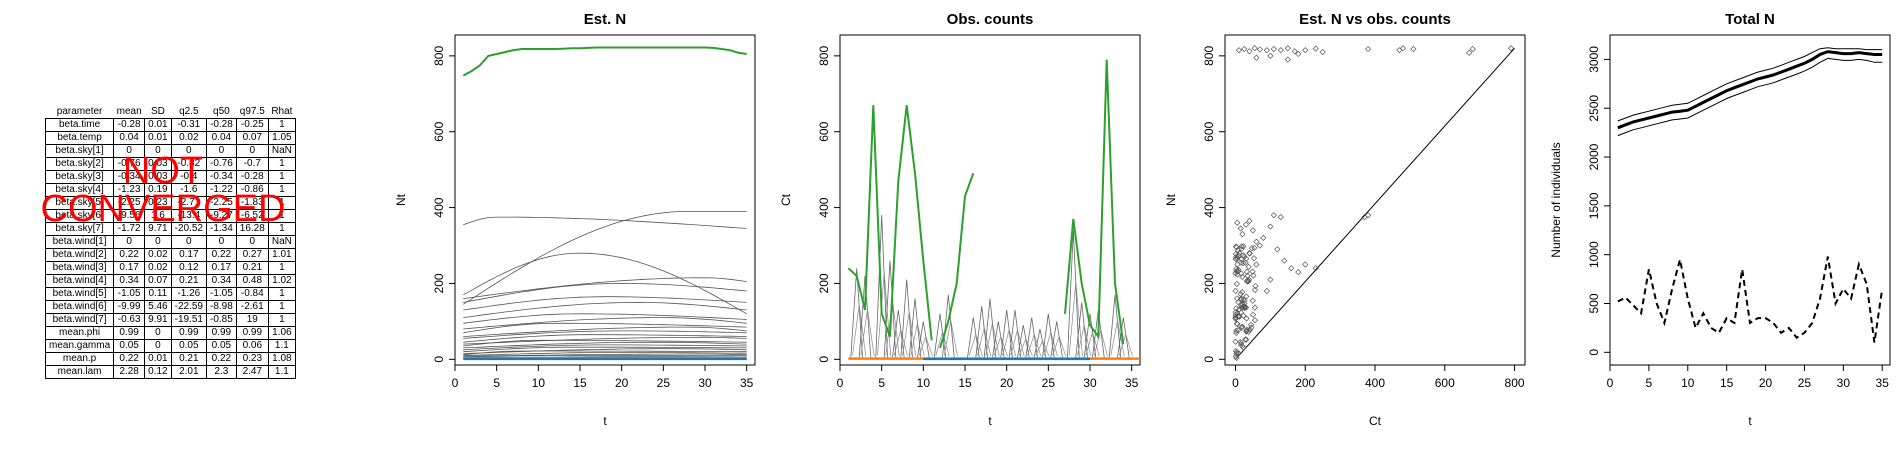 The height and width of the screenshot is (450, 1900). Describe the element at coordinates (188, 372) in the screenshot. I see `table-cell: 2.01` at that location.